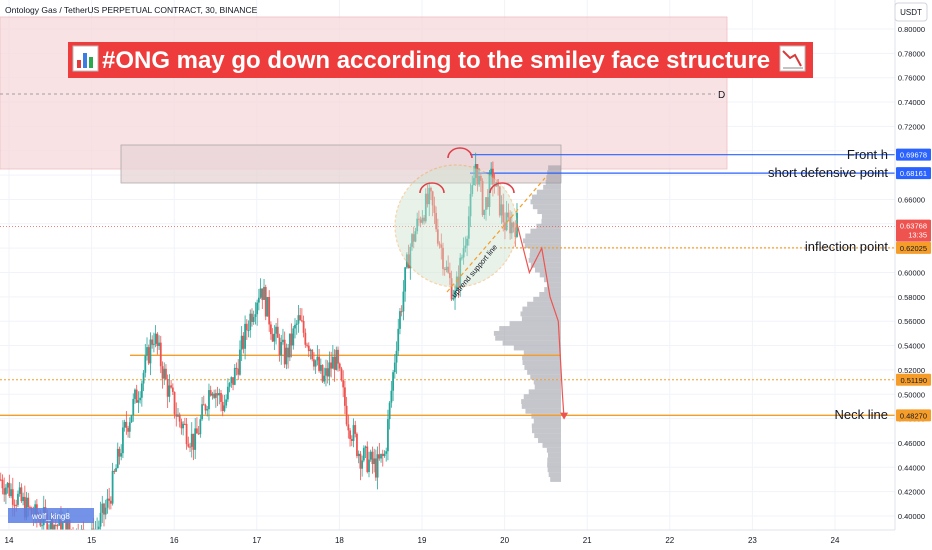  Describe the element at coordinates (911, 346) in the screenshot. I see `y-tick-label: 0.54000` at that location.